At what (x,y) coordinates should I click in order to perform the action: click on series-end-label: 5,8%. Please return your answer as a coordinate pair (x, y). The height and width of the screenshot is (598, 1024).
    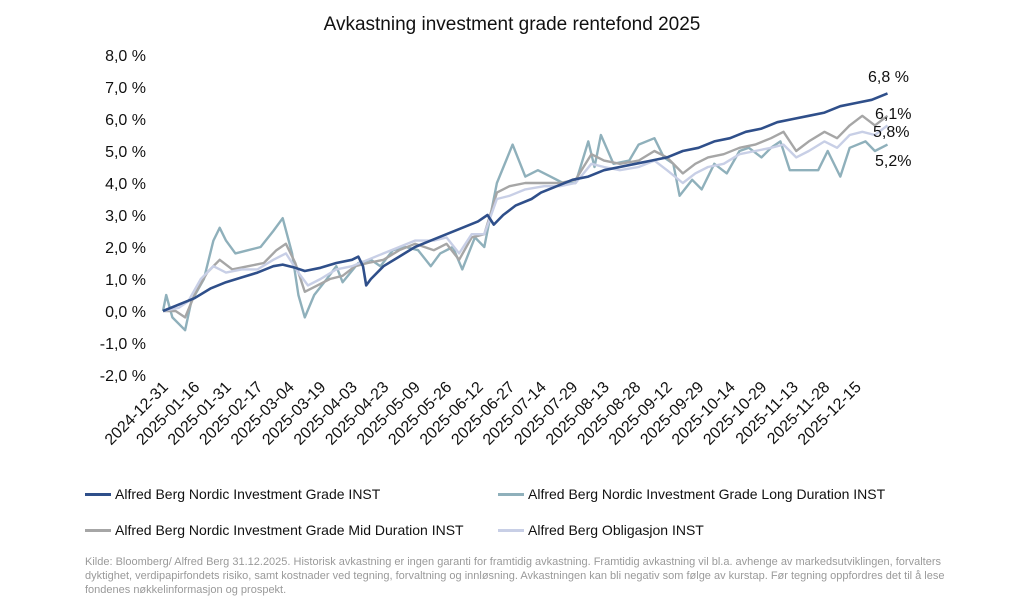
    Looking at the image, I should click on (891, 132).